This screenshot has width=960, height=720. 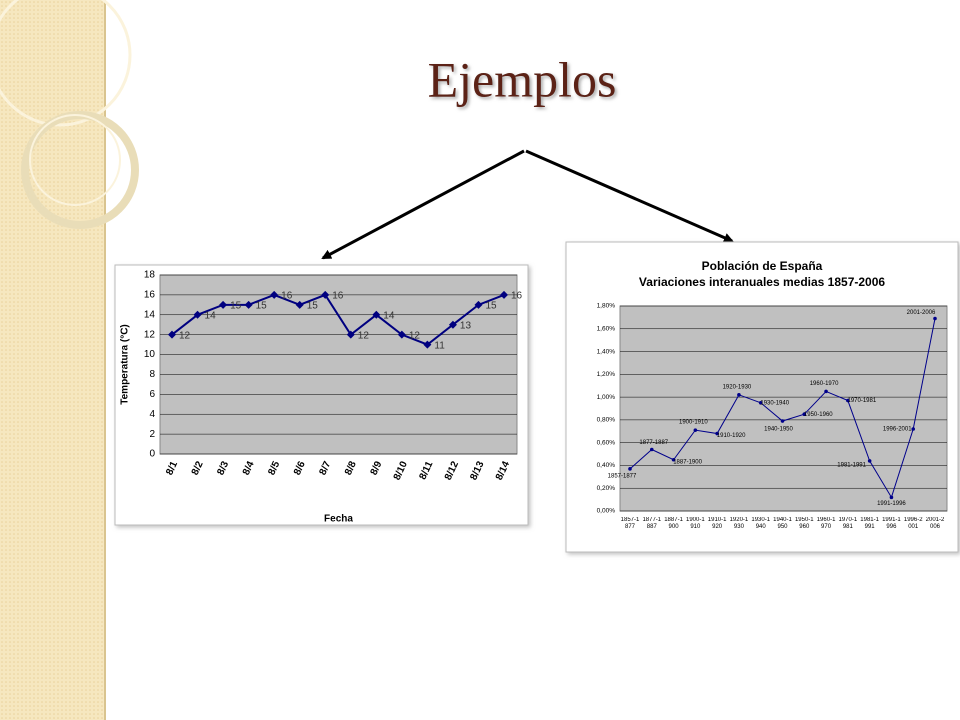 I want to click on arrow, so click(x=629, y=196).